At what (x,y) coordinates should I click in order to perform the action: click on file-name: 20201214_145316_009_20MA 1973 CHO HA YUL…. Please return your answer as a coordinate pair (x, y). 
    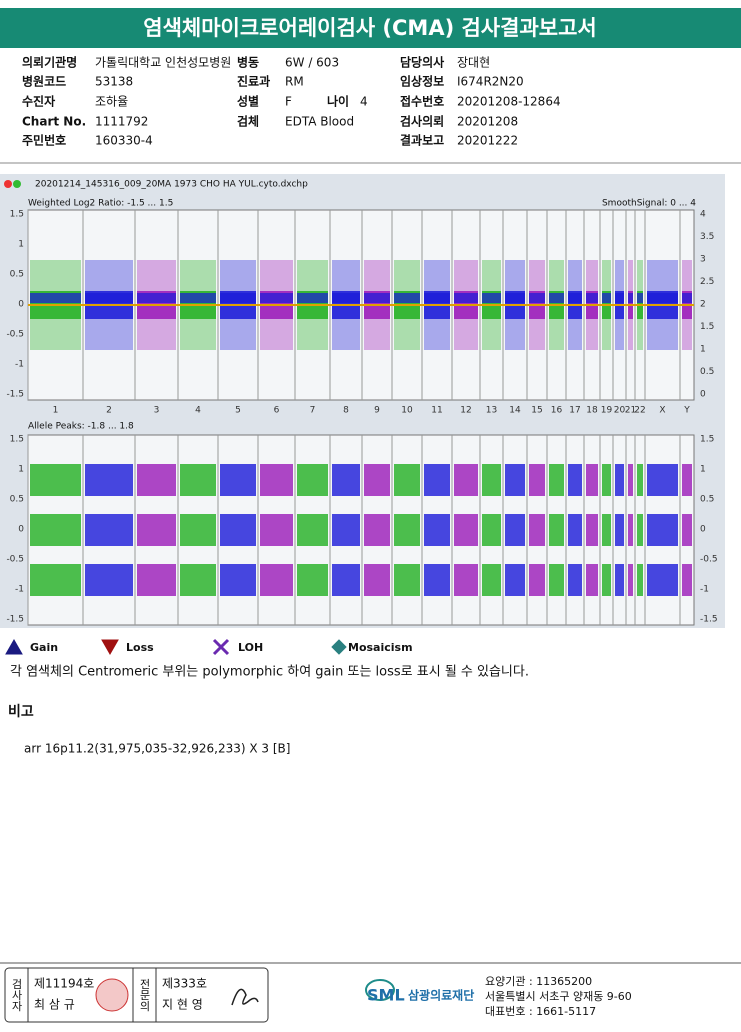
    Looking at the image, I should click on (171, 185).